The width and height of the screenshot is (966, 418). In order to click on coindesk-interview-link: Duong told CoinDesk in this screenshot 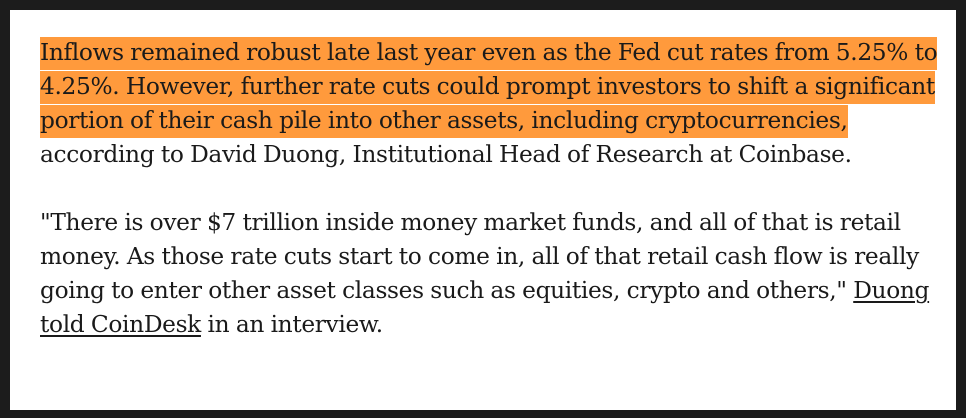, I will do `click(485, 307)`.